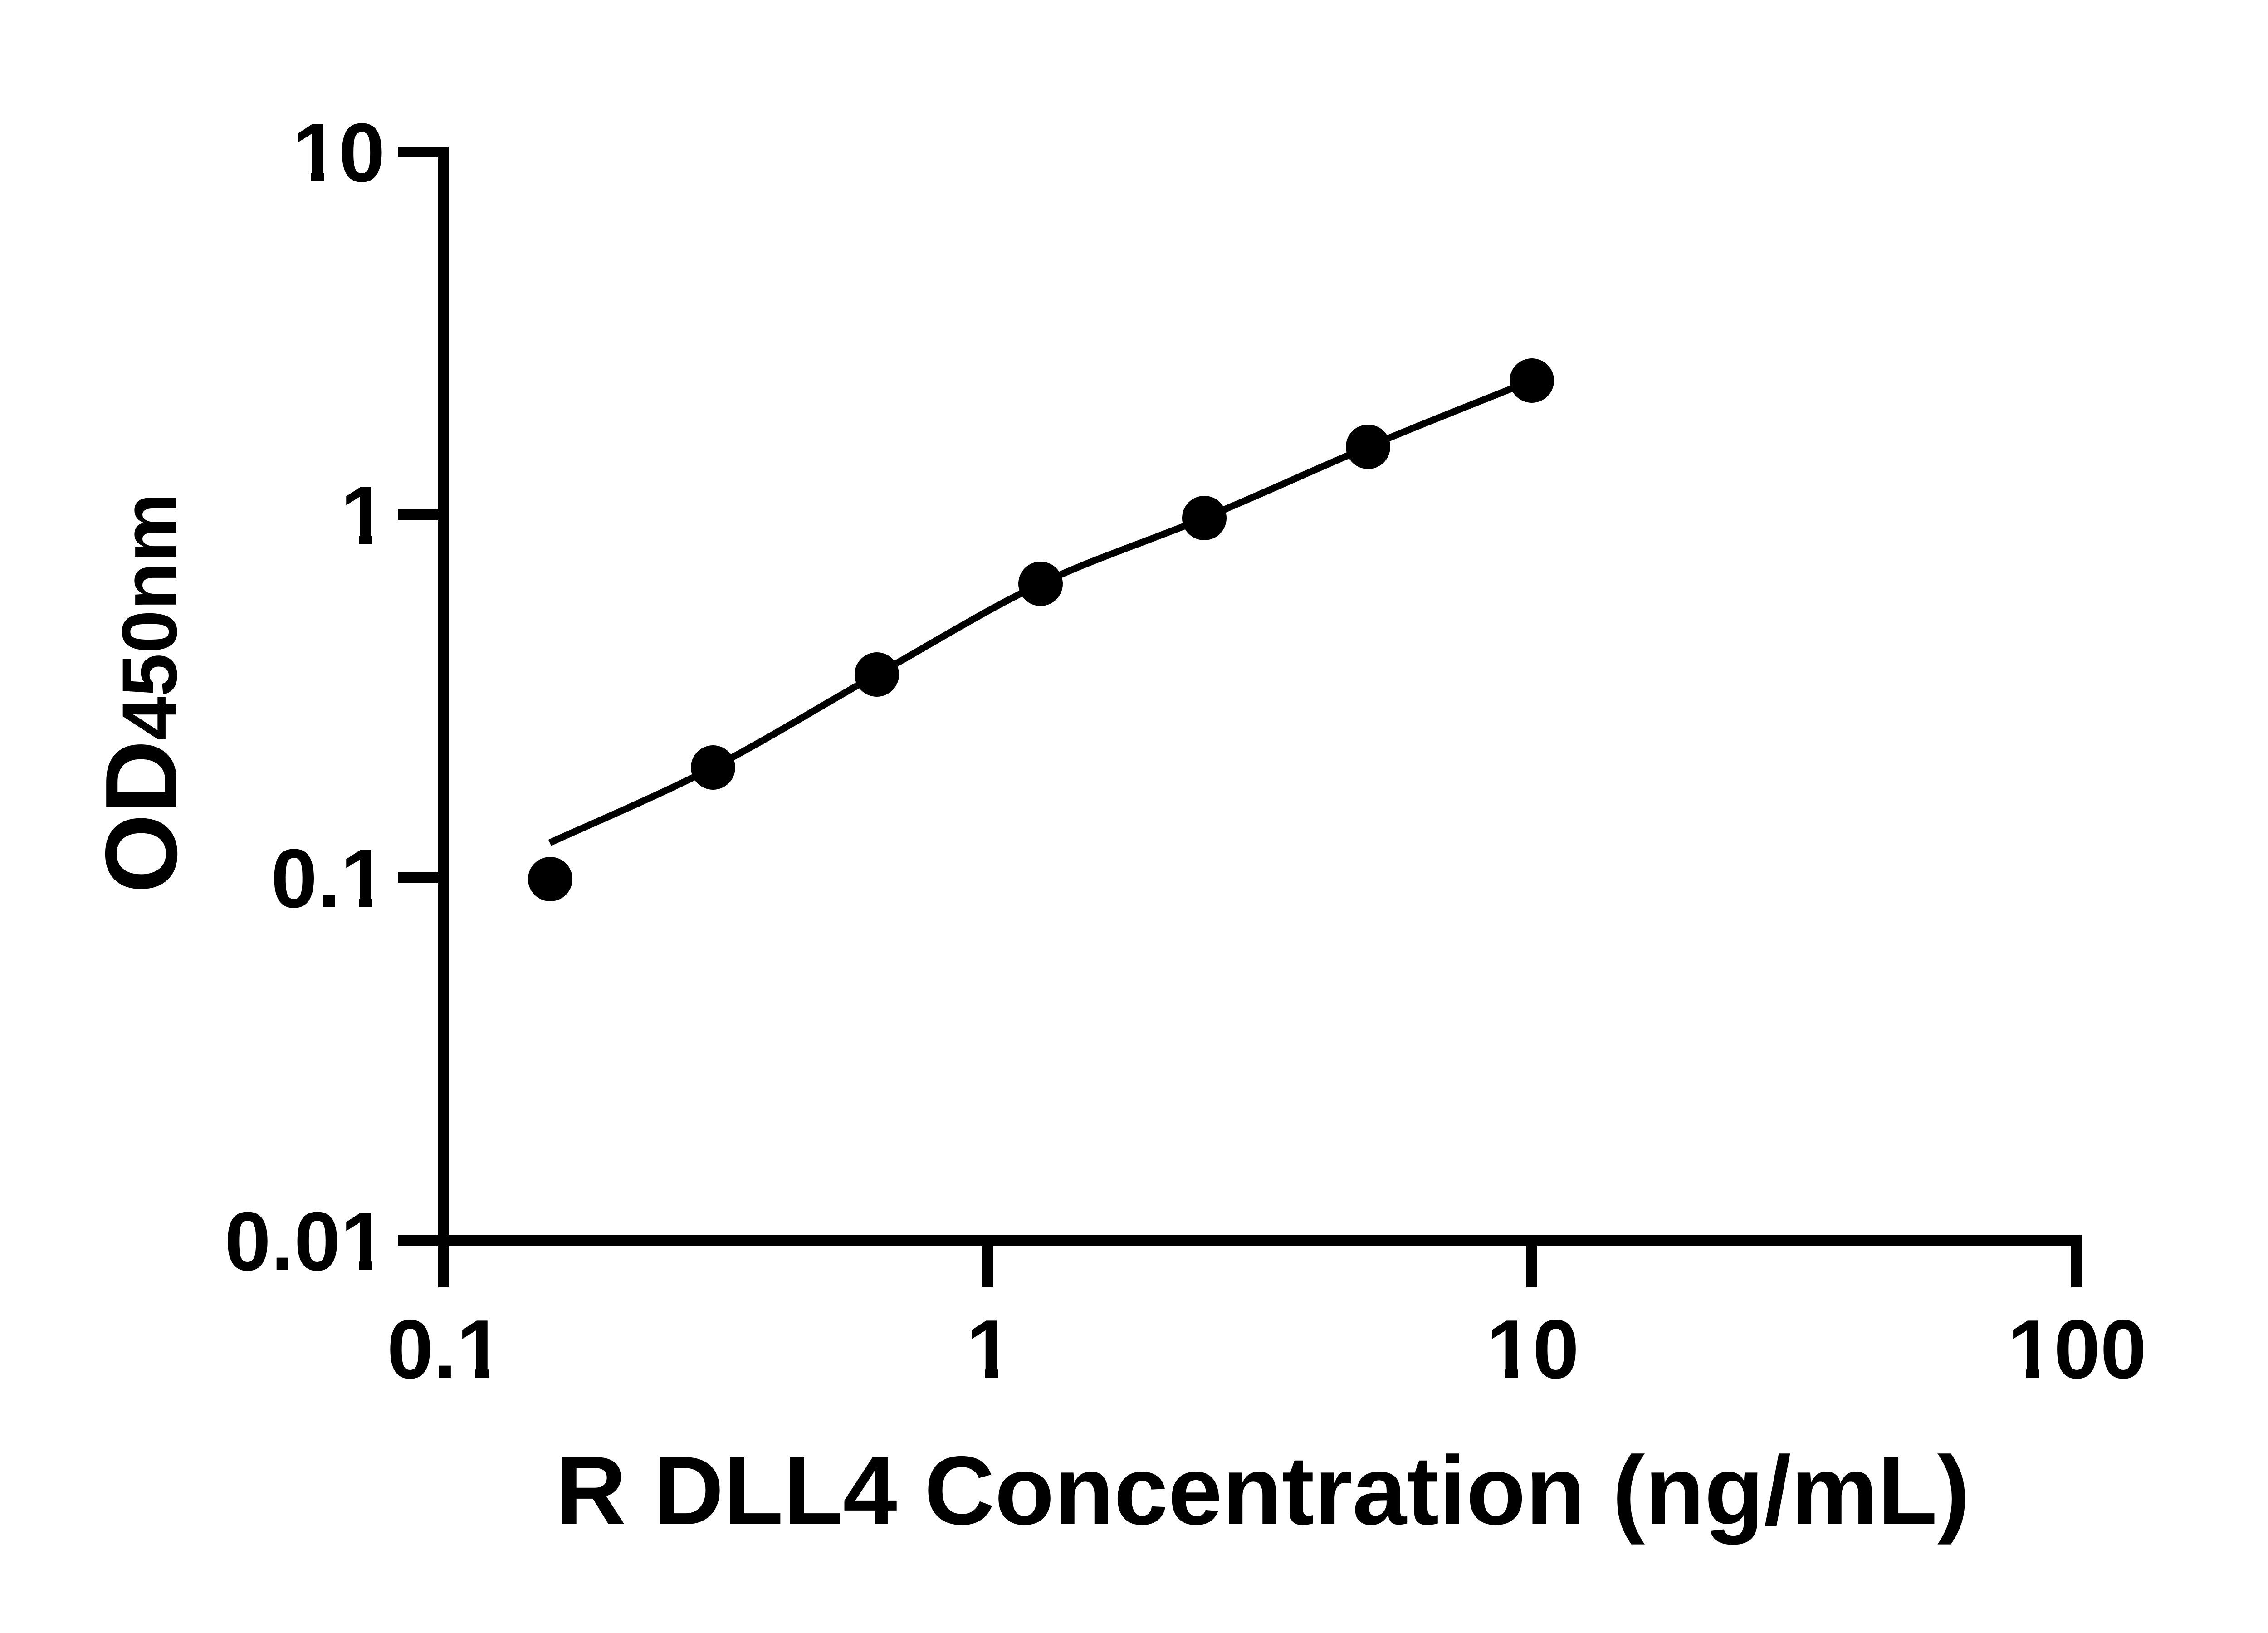 The width and height of the screenshot is (2268, 1633). I want to click on svg-text: R DLL4 Concentration (ng/mL), so click(1263, 1490).